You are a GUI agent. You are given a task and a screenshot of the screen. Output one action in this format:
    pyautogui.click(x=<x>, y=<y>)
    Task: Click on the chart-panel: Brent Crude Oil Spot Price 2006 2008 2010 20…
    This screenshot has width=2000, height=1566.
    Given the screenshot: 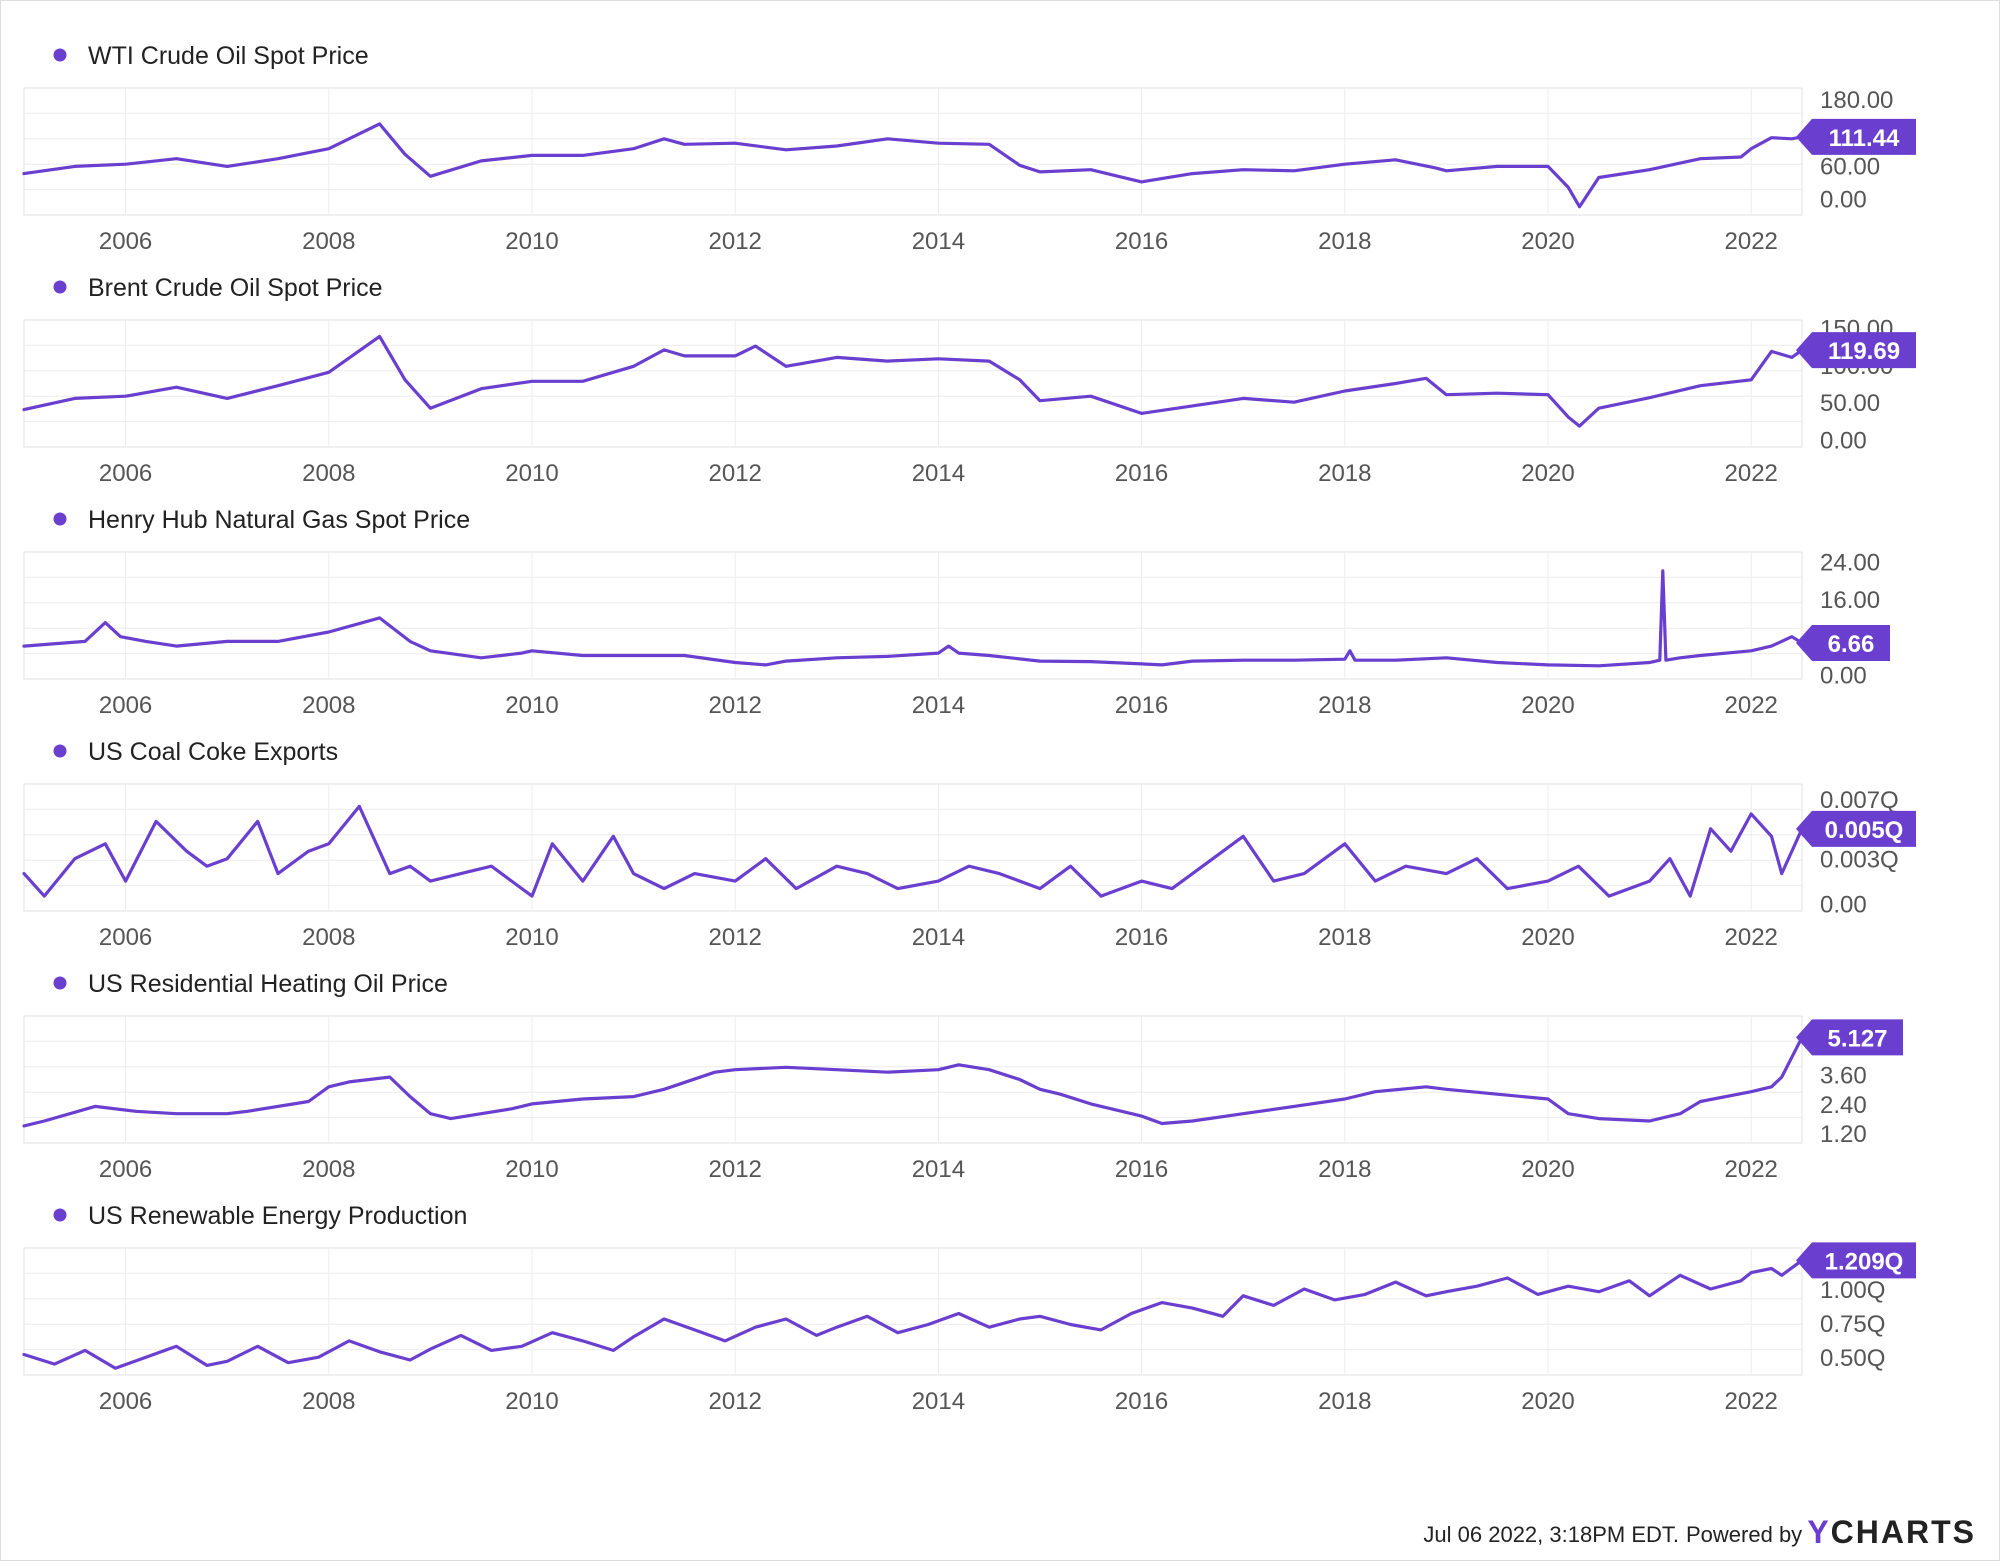 What is the action you would take?
    pyautogui.click(x=969, y=380)
    